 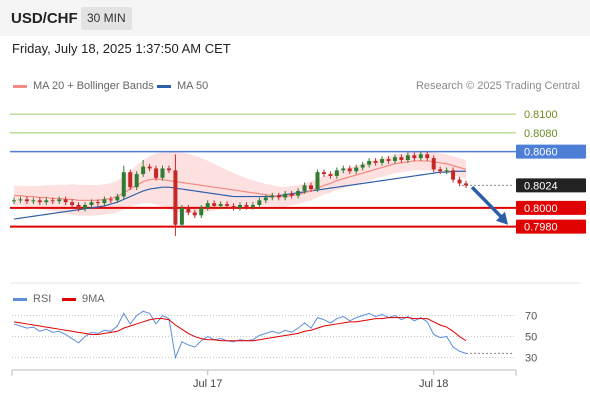 What do you see at coordinates (531, 338) in the screenshot?
I see `rsi-tick-50: 50` at bounding box center [531, 338].